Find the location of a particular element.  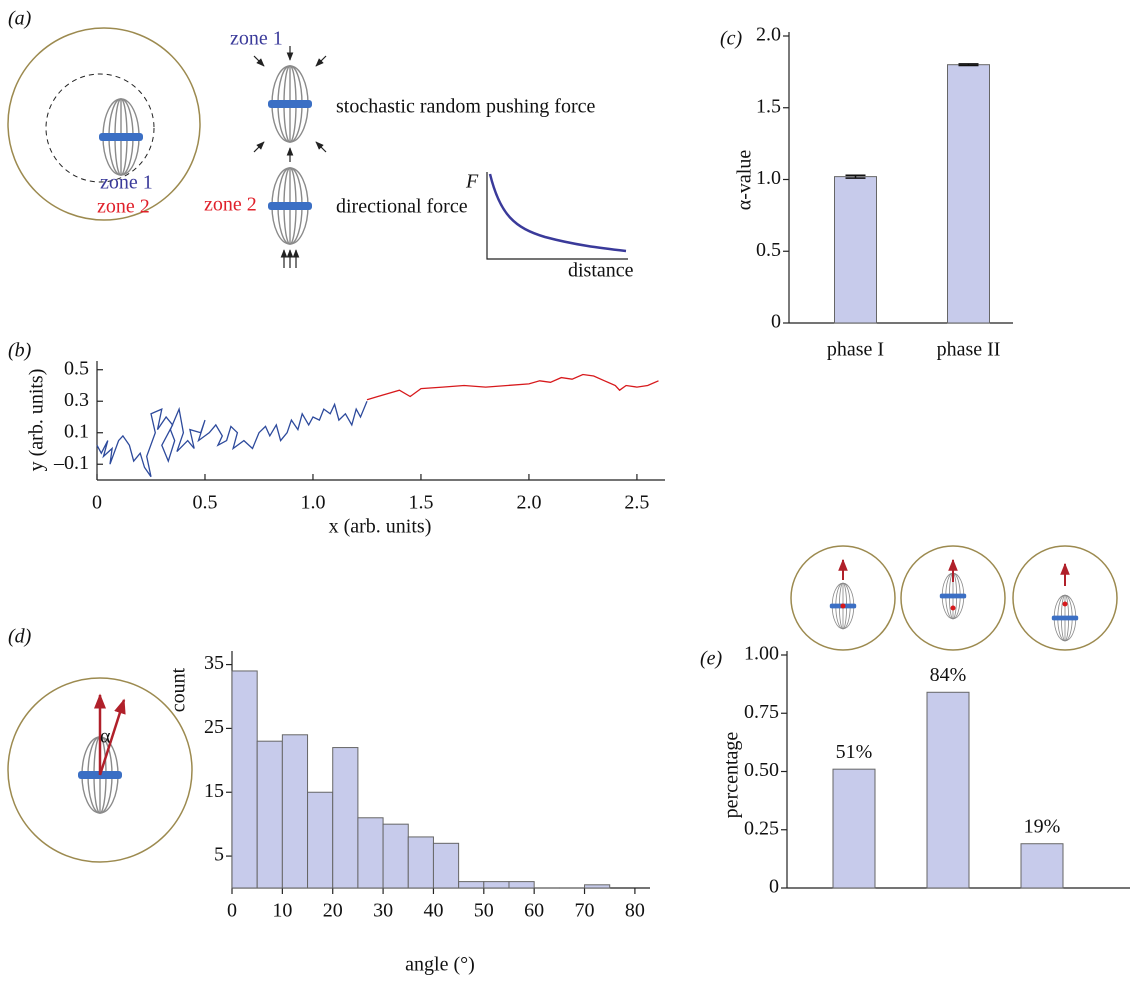

y-tick-label: 5 is located at coordinates (219, 855).